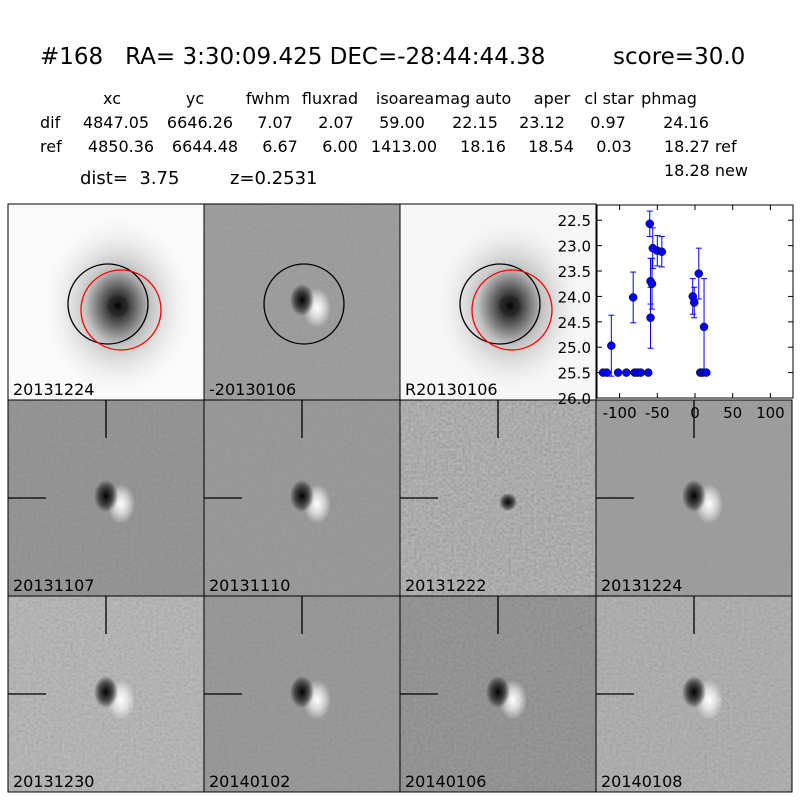 The image size is (800, 804). Describe the element at coordinates (609, 98) in the screenshot. I see `column-header: cl star` at that location.